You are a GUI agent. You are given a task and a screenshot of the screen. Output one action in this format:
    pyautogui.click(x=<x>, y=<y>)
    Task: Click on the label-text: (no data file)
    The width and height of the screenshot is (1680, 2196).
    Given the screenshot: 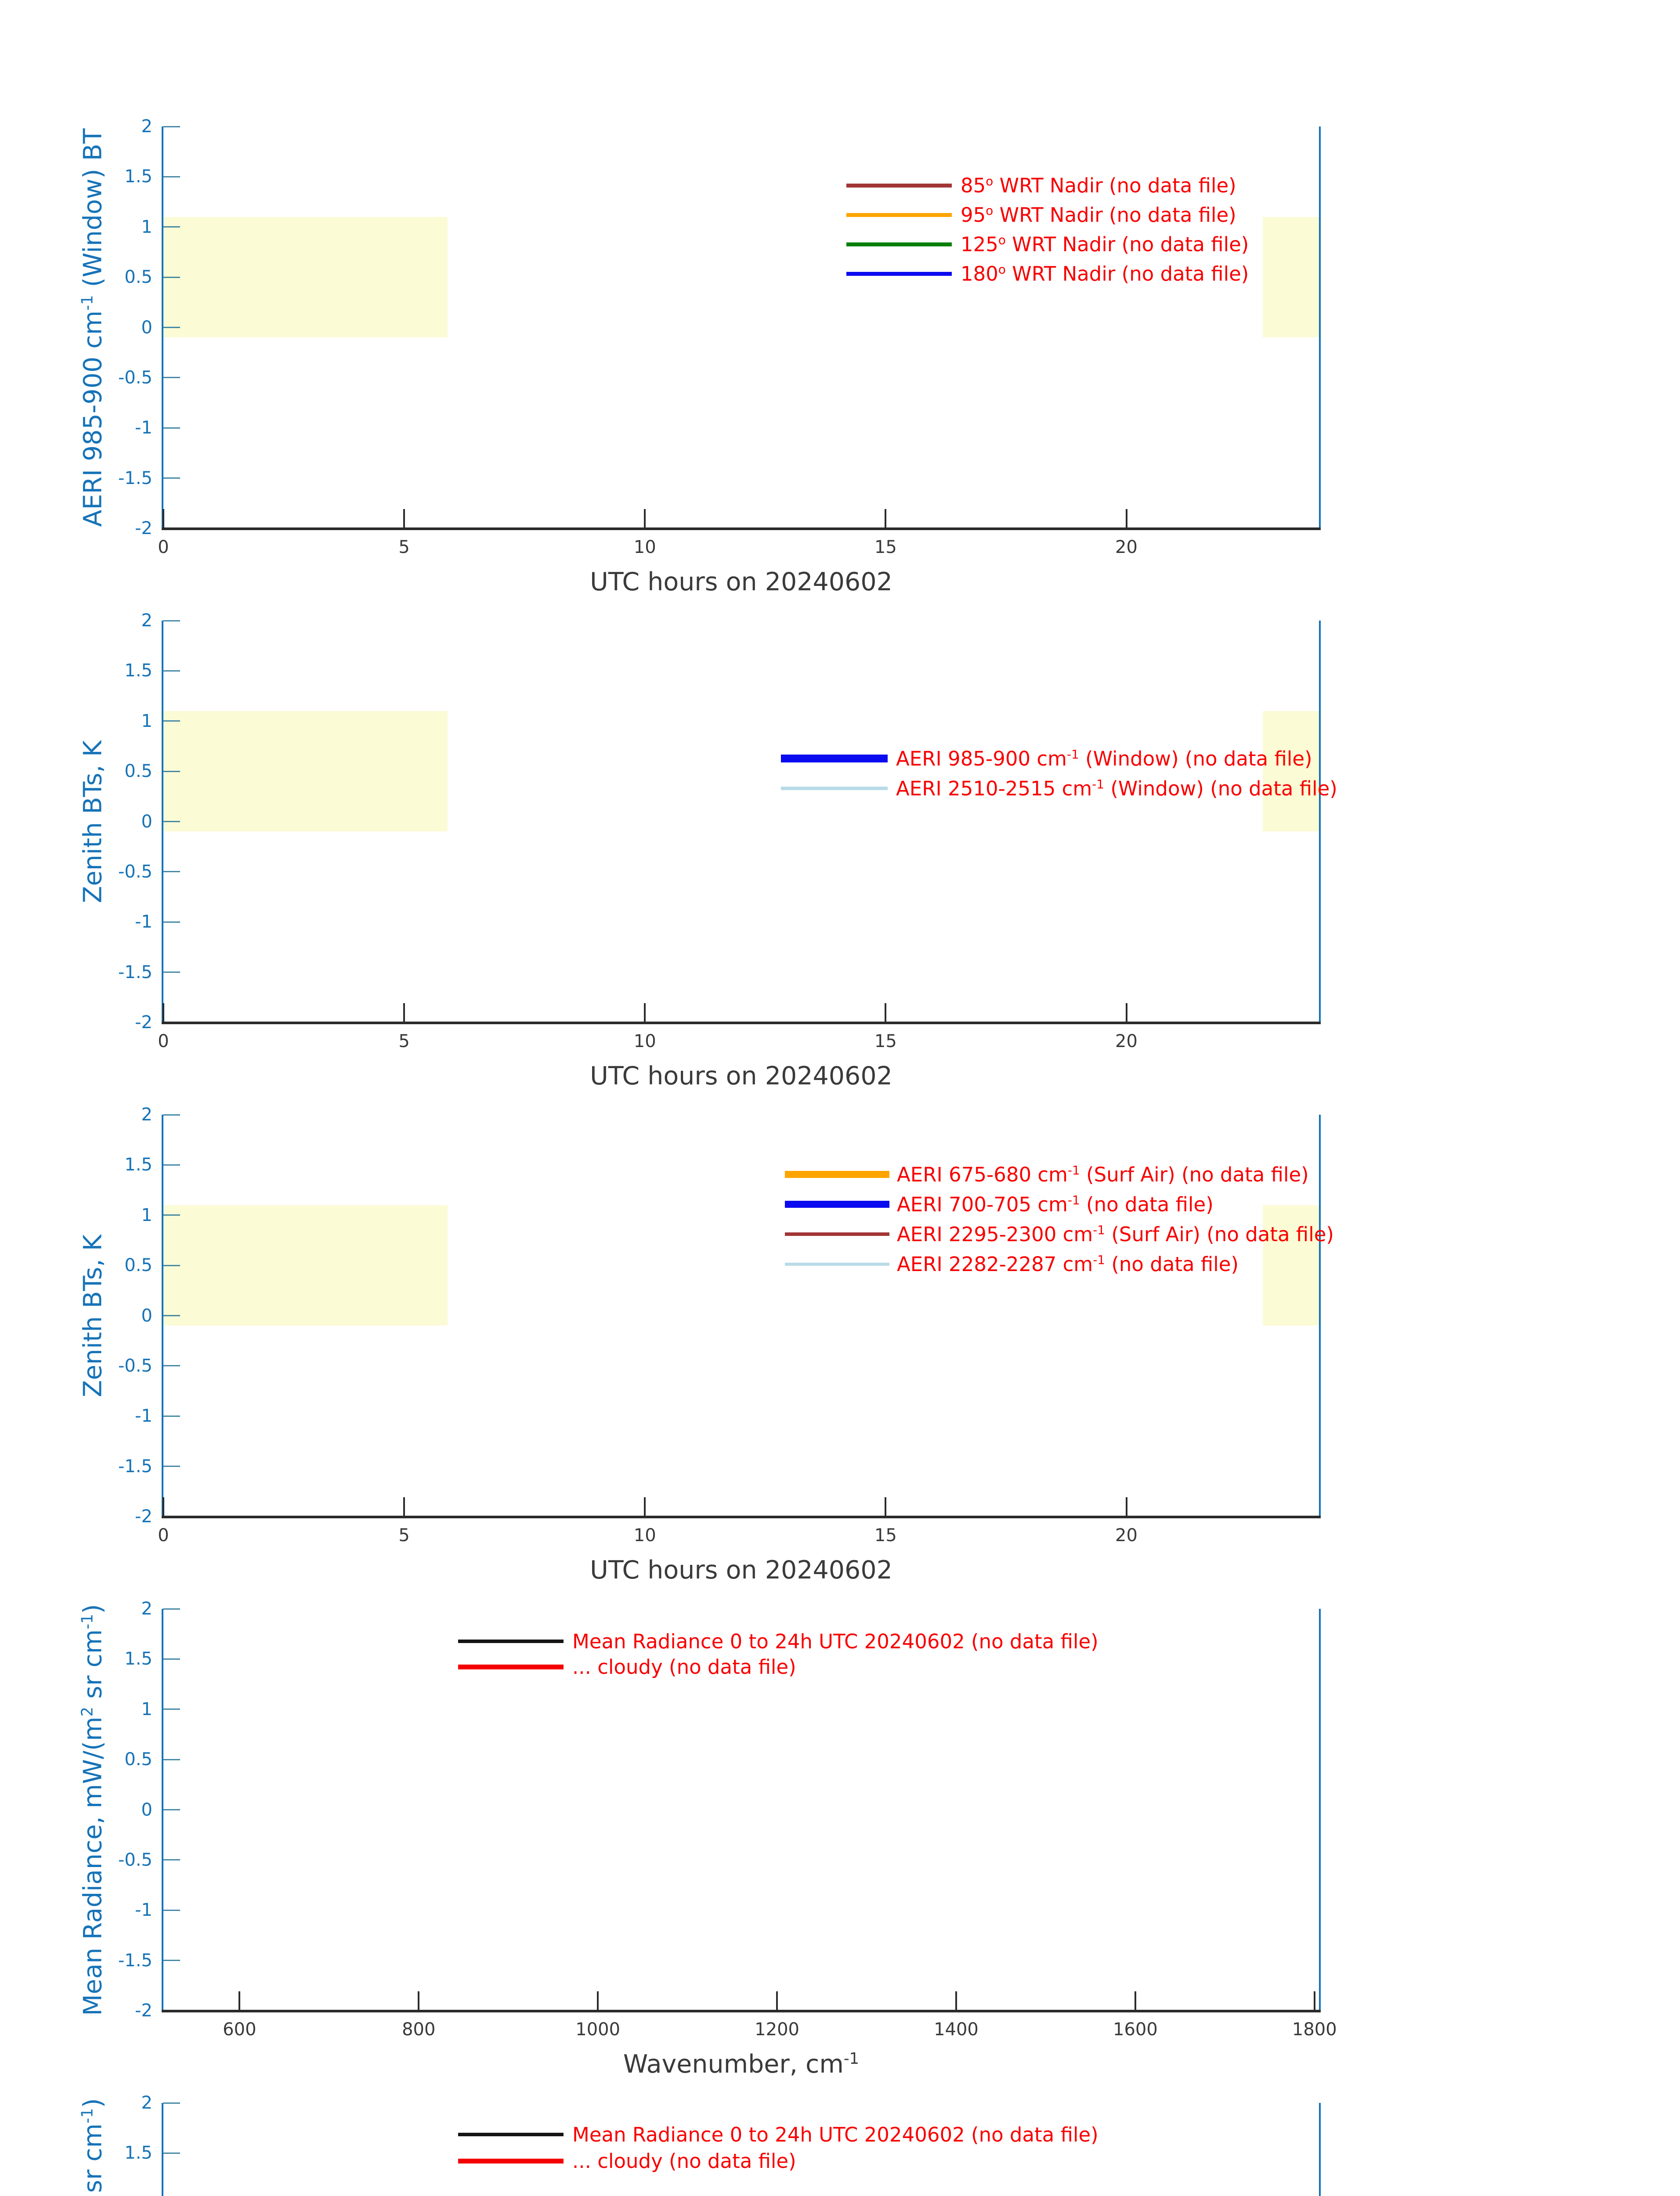 What is the action you would take?
    pyautogui.click(x=1172, y=1264)
    